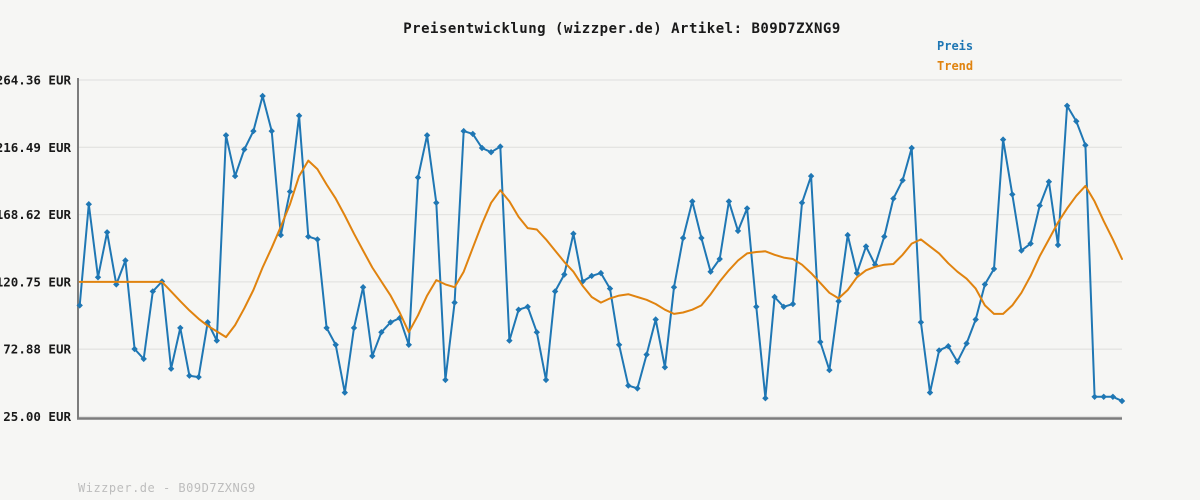  Describe the element at coordinates (35, 80) in the screenshot. I see `y-tick-label: 264.36 EUR` at that location.